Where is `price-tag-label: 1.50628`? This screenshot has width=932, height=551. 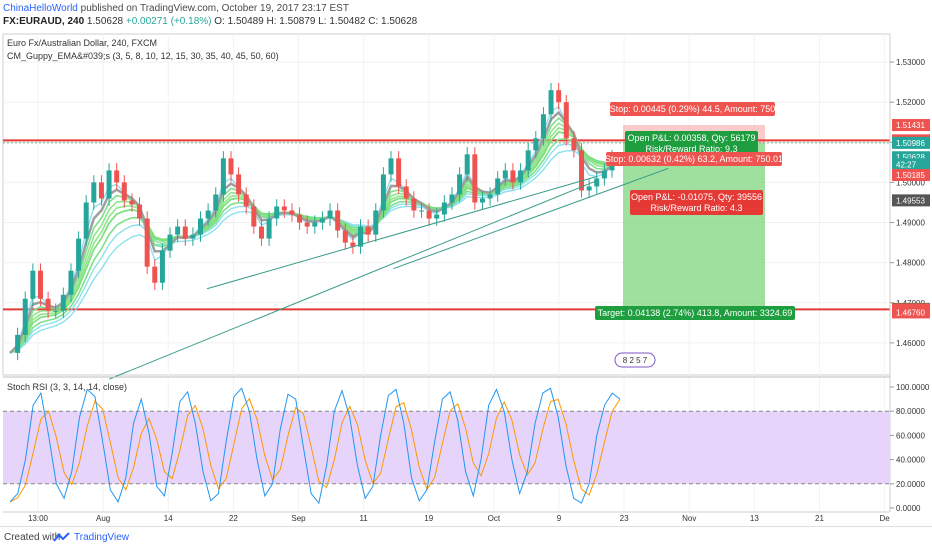
price-tag-label: 1.50628 is located at coordinates (910, 157).